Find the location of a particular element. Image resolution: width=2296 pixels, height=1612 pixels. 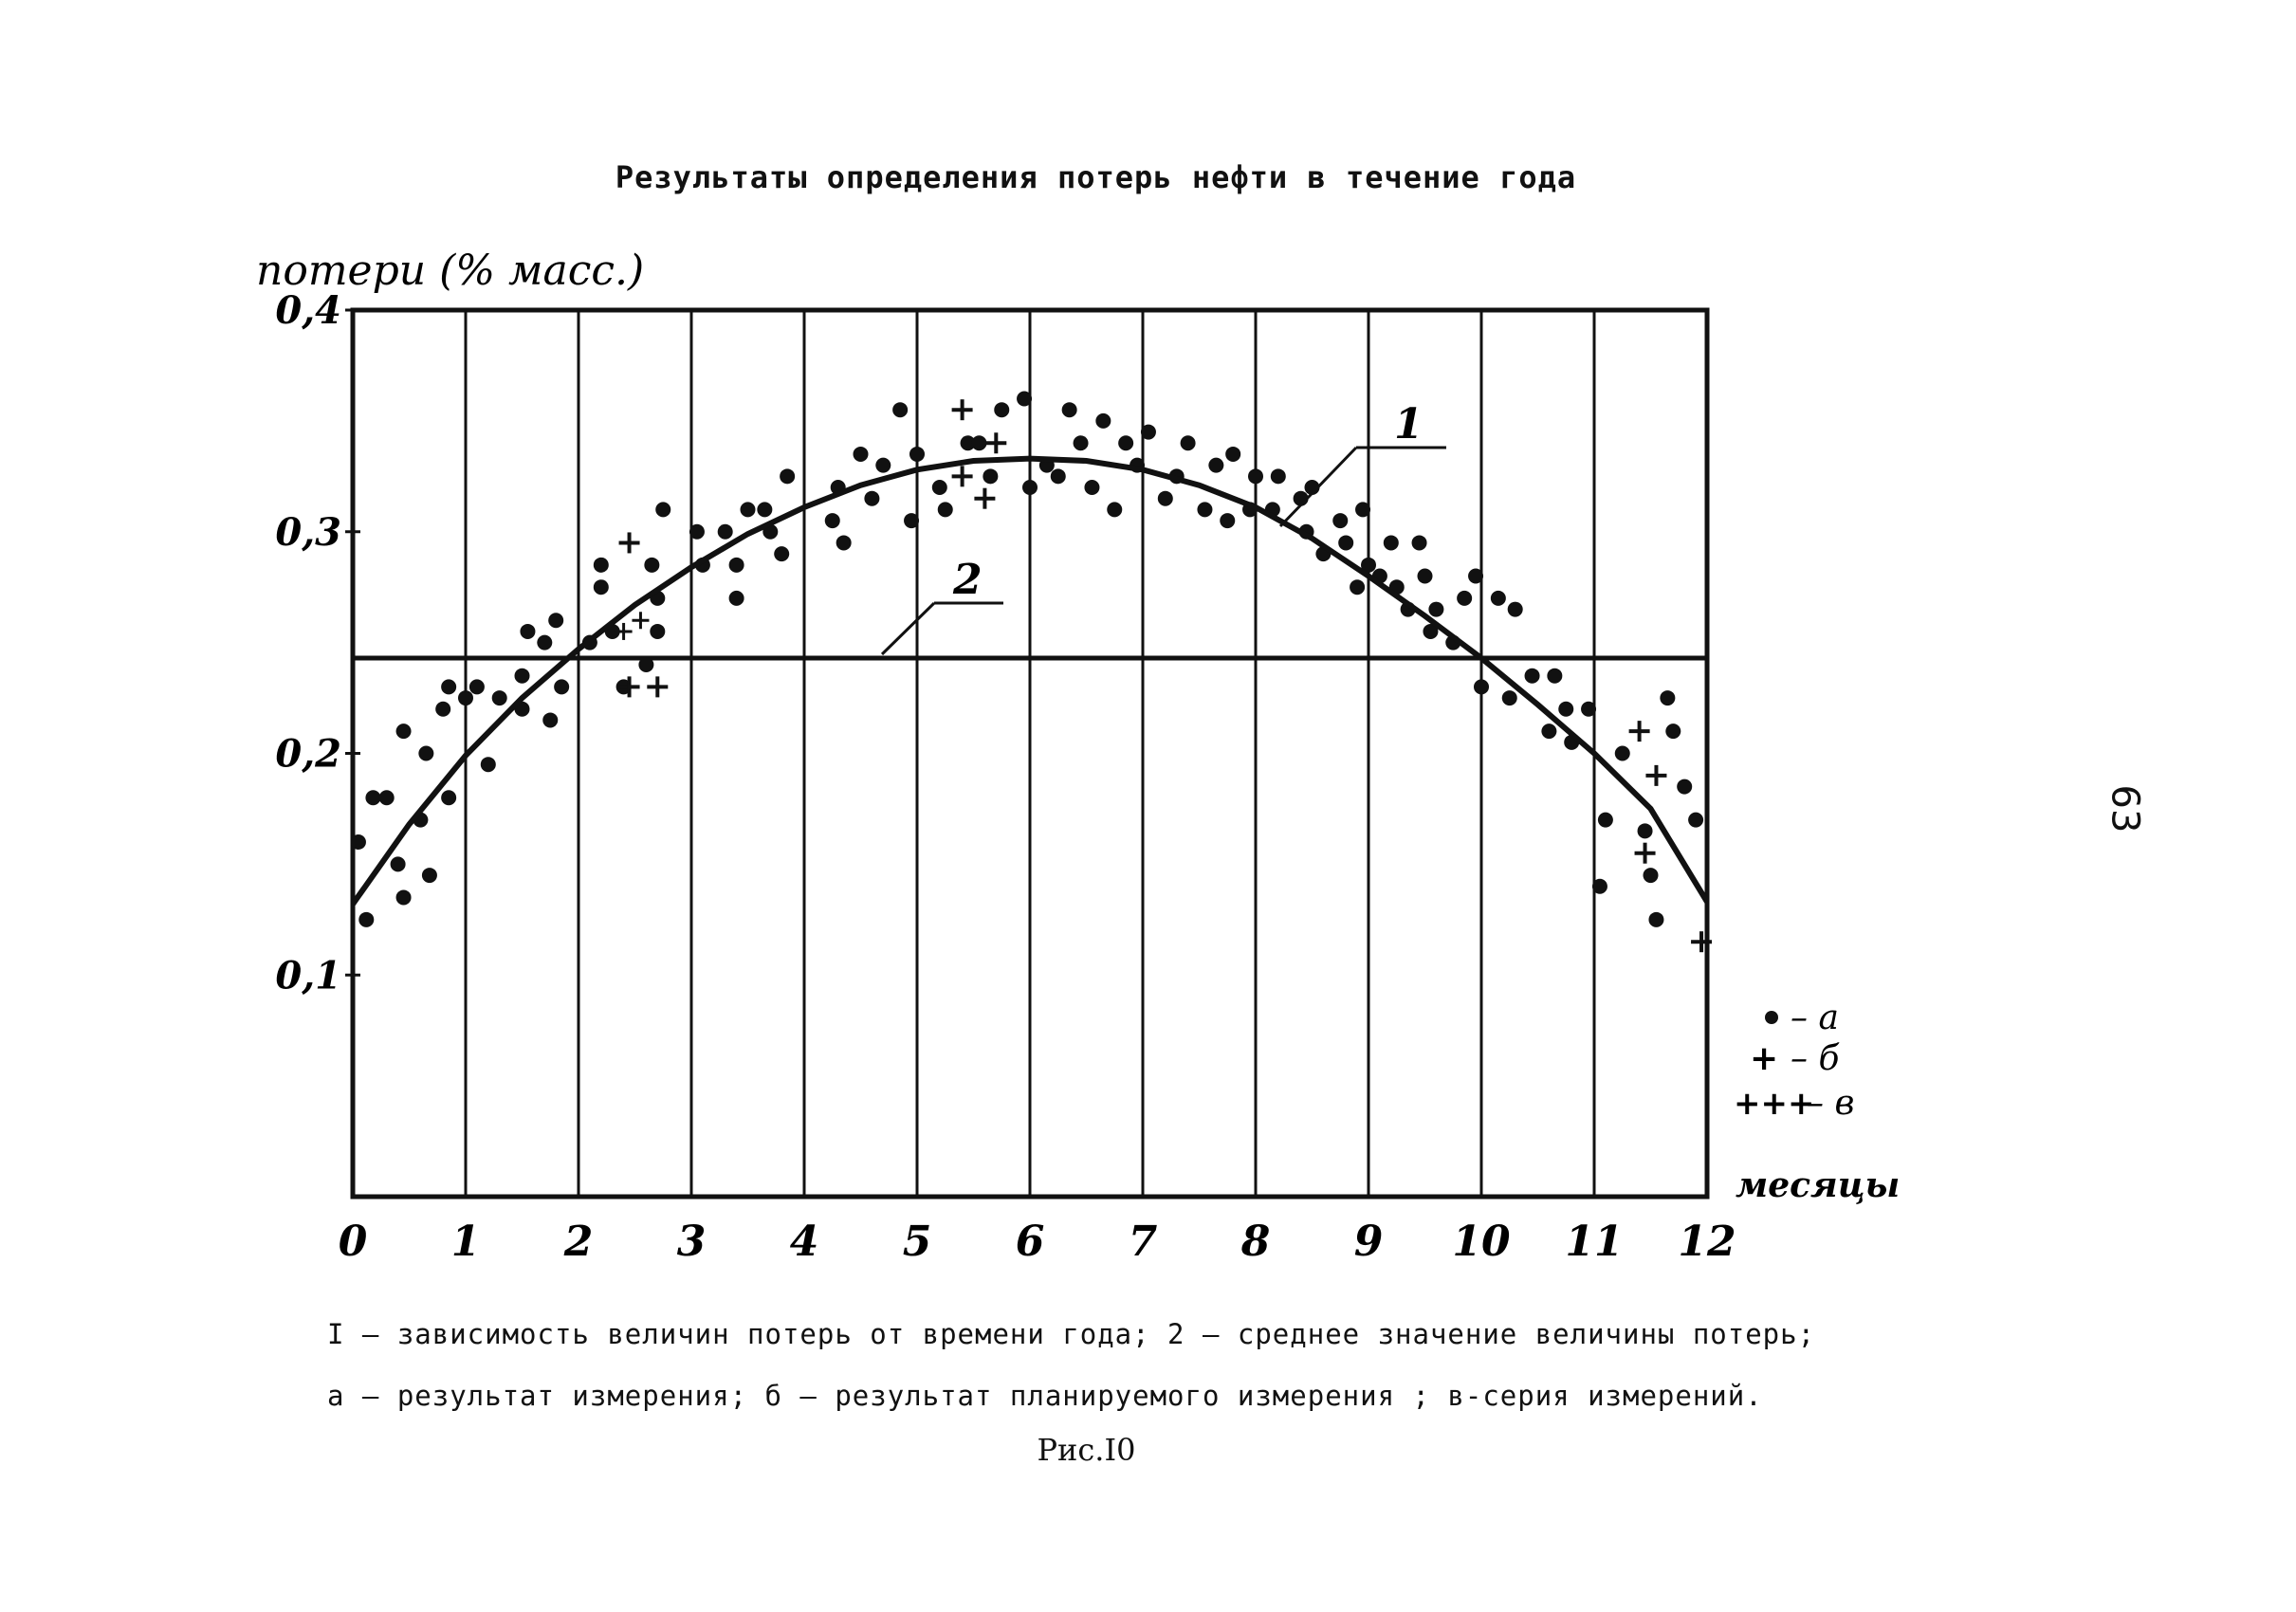

curve-callout-label: 1 is located at coordinates (1409, 425).